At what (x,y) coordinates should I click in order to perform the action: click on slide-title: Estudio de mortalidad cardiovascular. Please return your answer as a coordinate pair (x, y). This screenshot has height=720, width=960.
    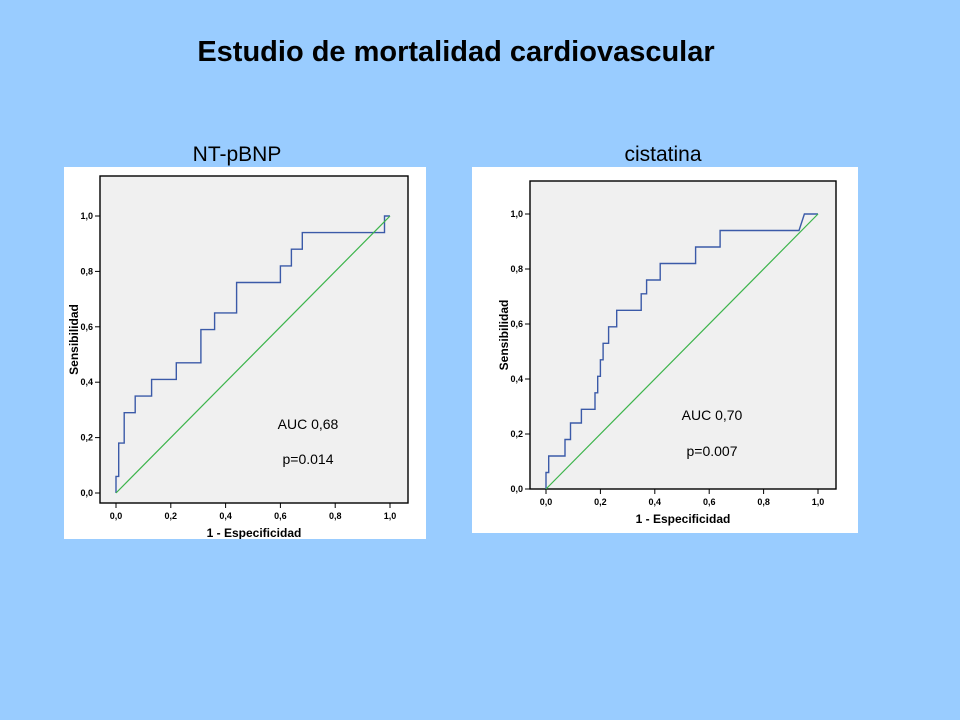
    Looking at the image, I should click on (456, 52).